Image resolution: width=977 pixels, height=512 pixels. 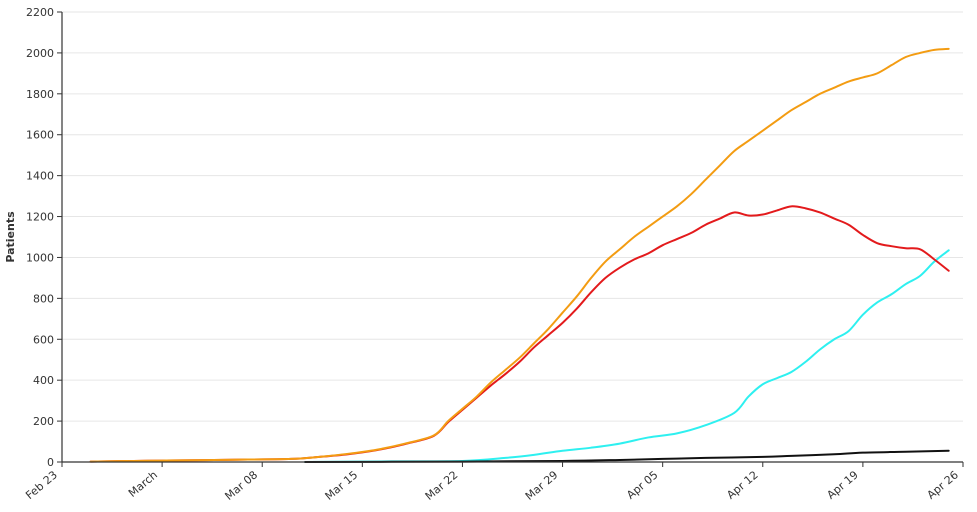 What do you see at coordinates (542, 485) in the screenshot?
I see `x-tick-label: Mar 29` at bounding box center [542, 485].